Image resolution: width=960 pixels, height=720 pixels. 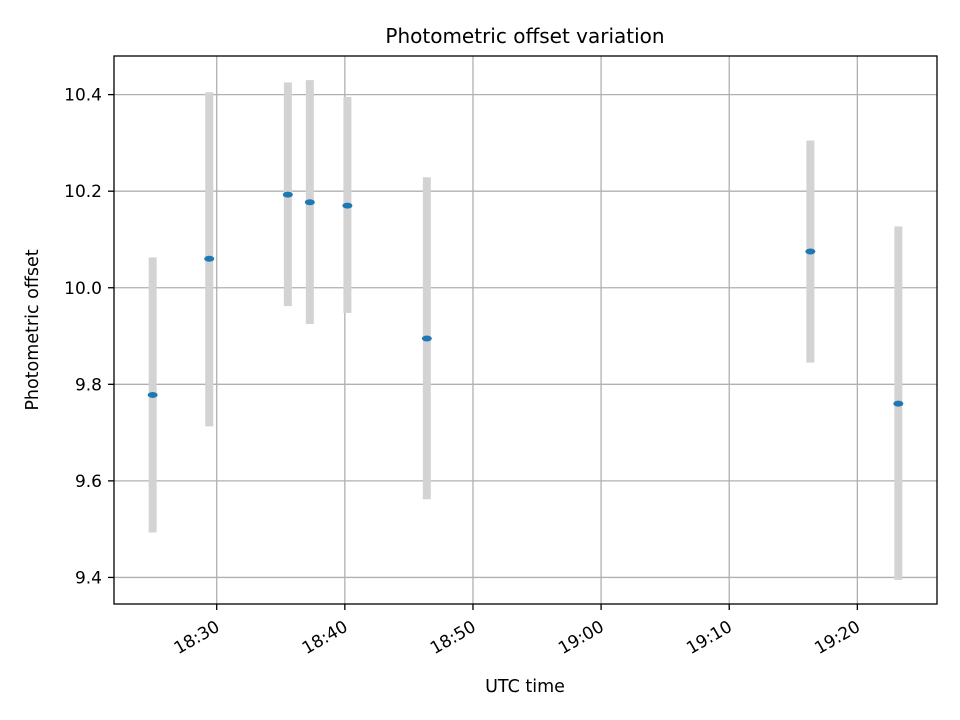 I want to click on y-tick-label: 9.8, so click(x=88, y=385).